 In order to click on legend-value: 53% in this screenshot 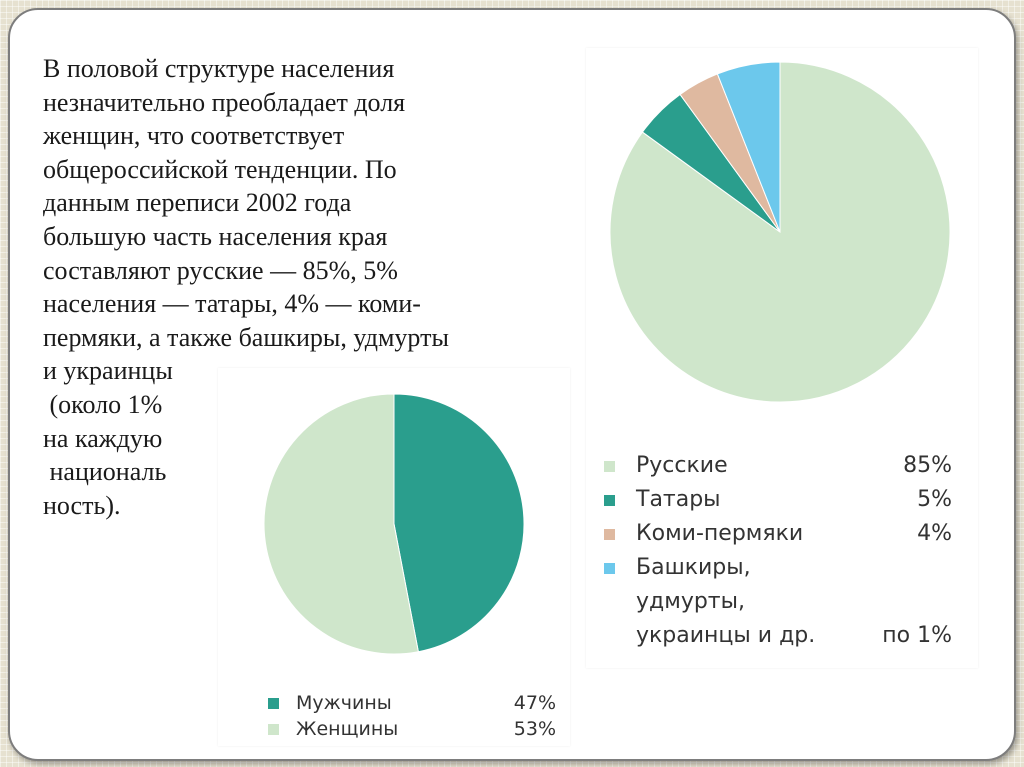, I will do `click(534, 729)`.